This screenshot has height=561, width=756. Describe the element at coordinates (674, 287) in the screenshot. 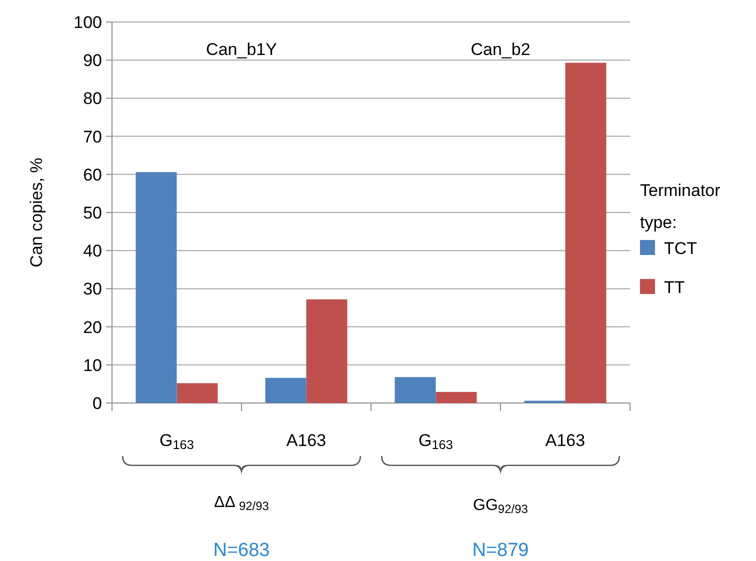

I see `legend-label: TT` at that location.